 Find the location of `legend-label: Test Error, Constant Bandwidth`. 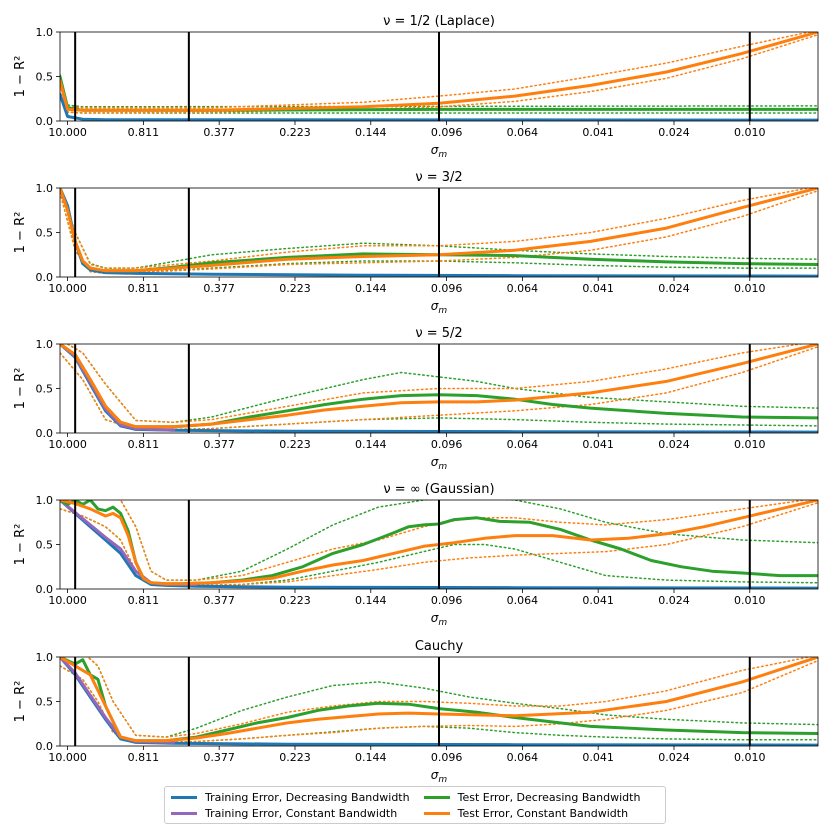

legend-label: Test Error, Constant Bandwidth is located at coordinates (543, 813).